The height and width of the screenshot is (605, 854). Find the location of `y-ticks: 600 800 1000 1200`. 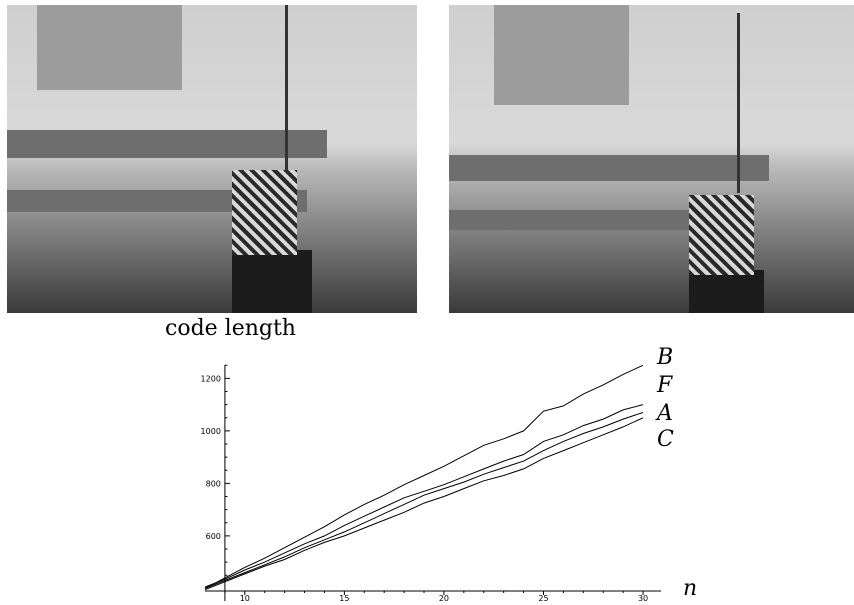

y-ticks: 600 800 1000 1200 is located at coordinates (215, 470).